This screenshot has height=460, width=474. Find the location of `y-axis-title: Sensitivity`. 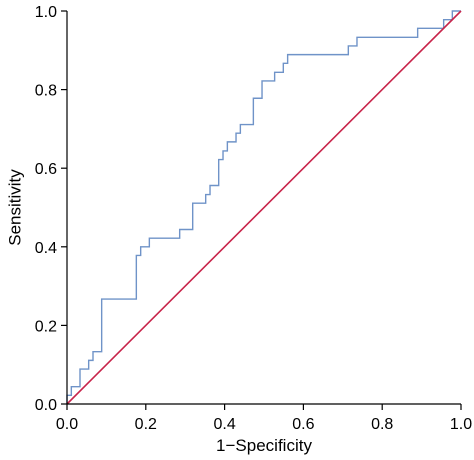

y-axis-title: Sensitivity is located at coordinates (14, 207).